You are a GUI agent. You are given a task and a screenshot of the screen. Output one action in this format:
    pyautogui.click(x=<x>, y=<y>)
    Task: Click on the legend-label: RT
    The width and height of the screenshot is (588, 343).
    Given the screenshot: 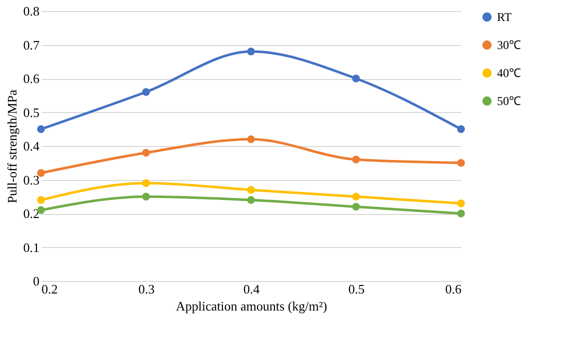 What is the action you would take?
    pyautogui.click(x=504, y=17)
    